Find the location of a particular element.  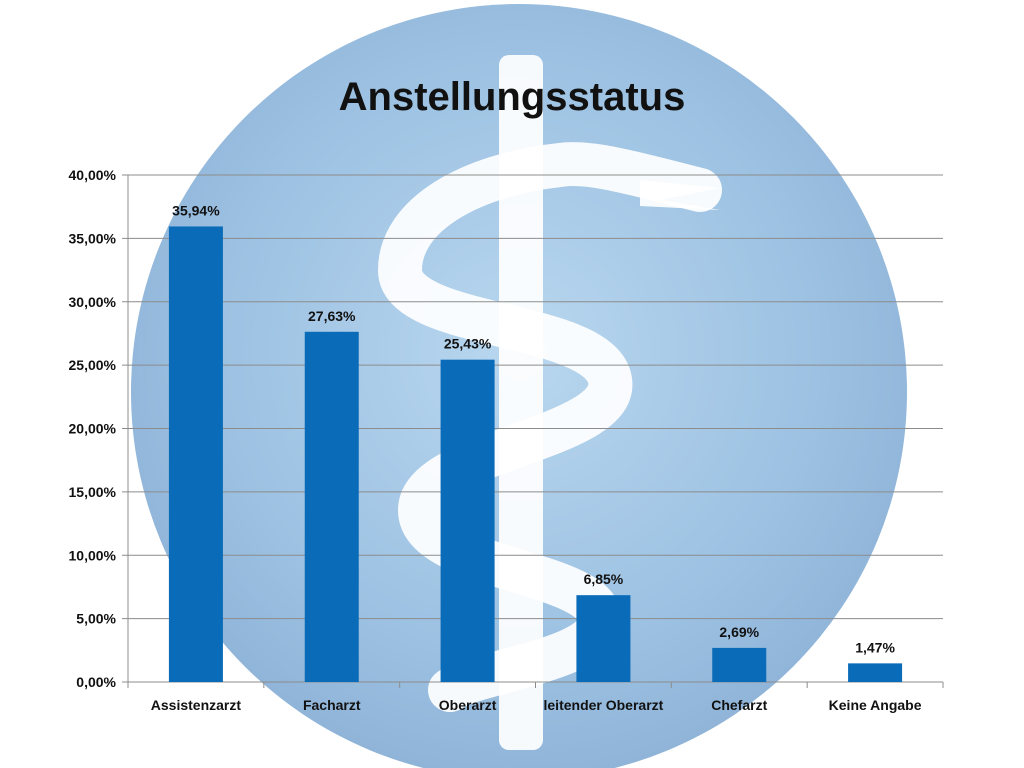

data-label: 2,69% is located at coordinates (739, 632).